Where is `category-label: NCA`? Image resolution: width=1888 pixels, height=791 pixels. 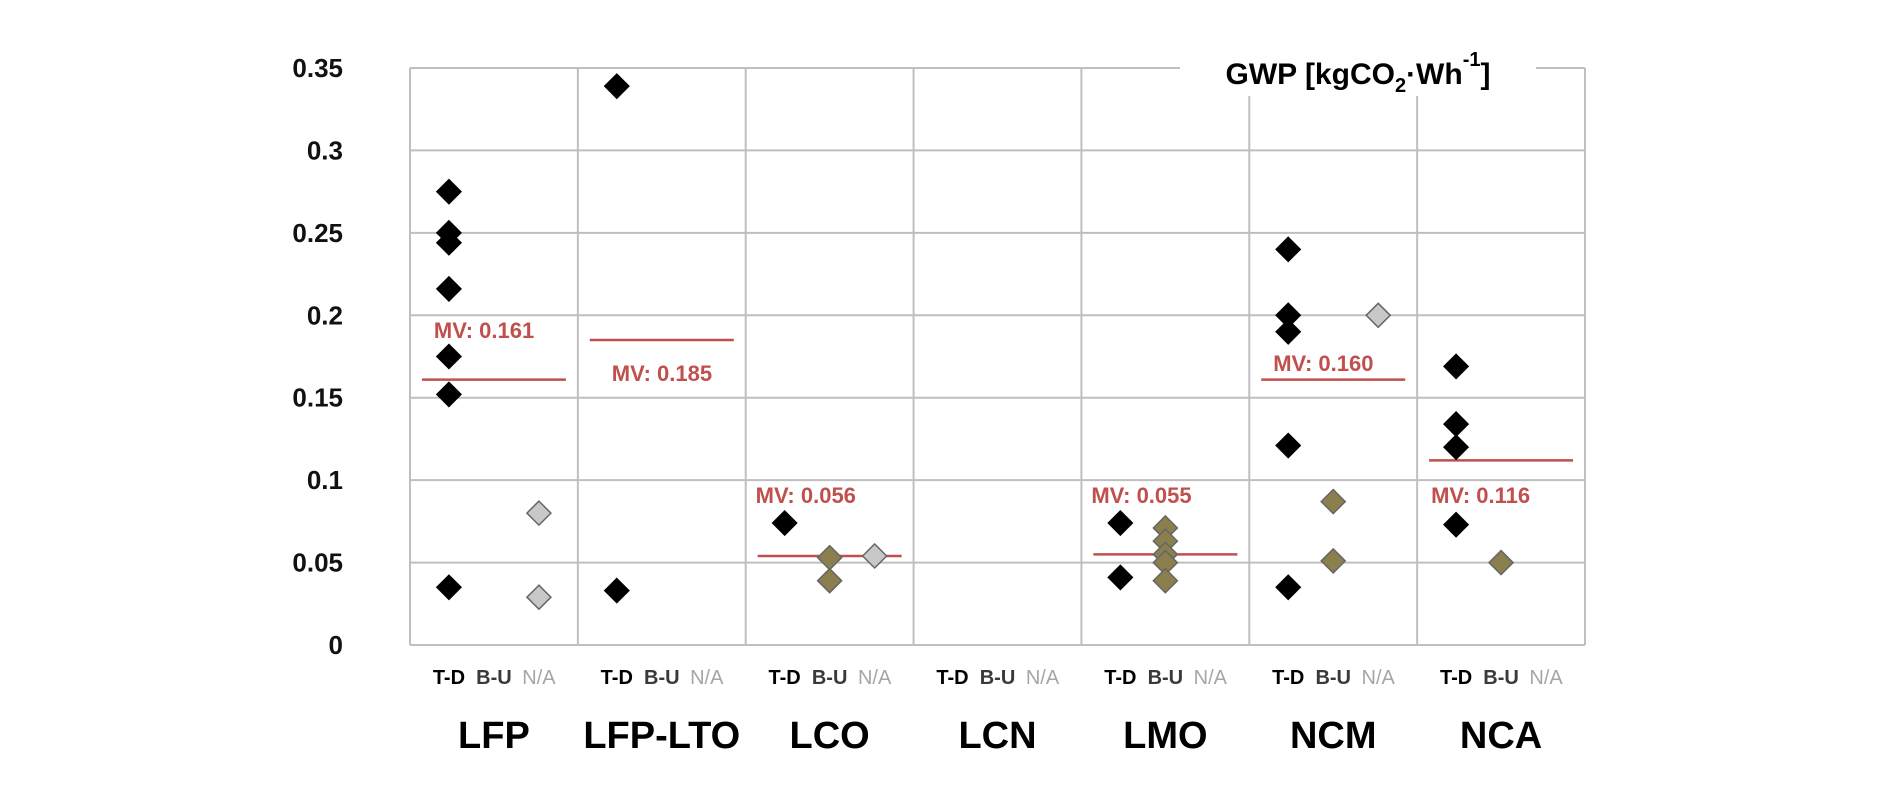 category-label: NCA is located at coordinates (1501, 736).